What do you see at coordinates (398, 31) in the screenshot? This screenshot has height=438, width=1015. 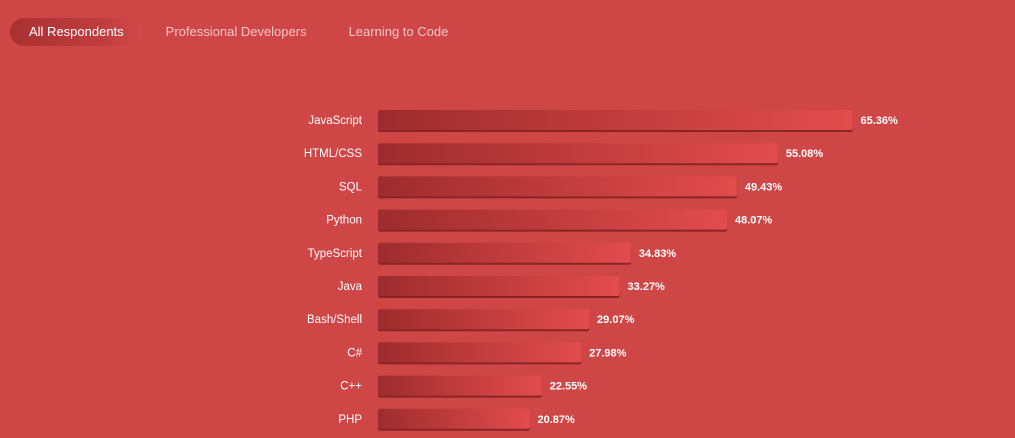 I see `tab-learning-to-code: Learning to Code` at bounding box center [398, 31].